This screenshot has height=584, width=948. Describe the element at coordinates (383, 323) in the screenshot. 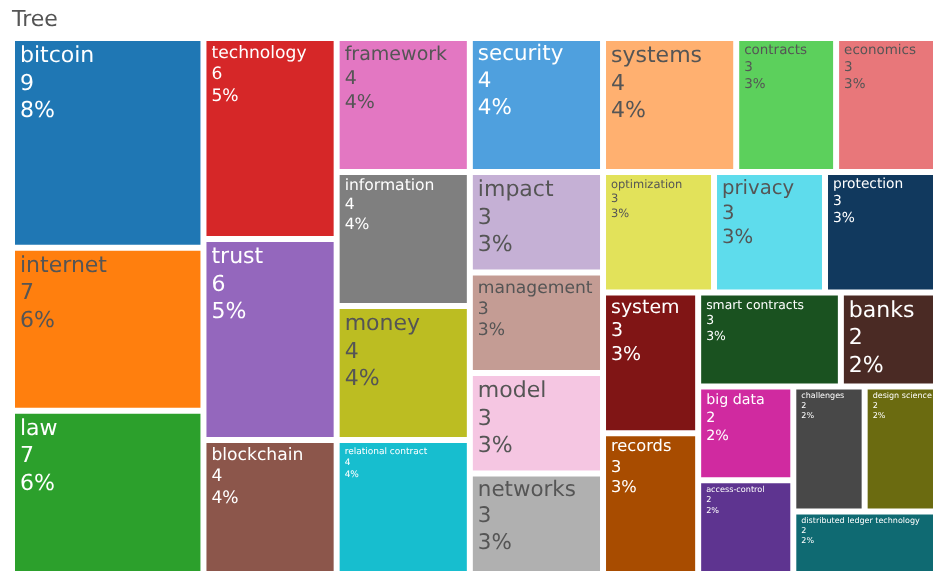

I see `category-label: money` at that location.